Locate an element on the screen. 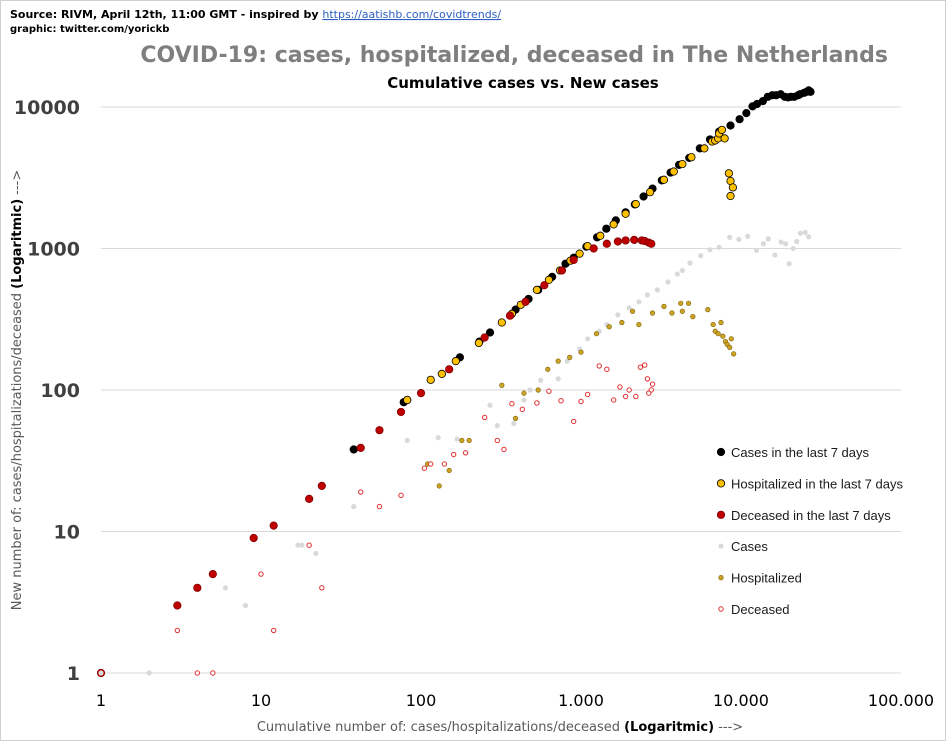 This screenshot has width=946, height=741. x-axis-ticks: 1 10 100 1.000 10.000 100.000 is located at coordinates (515, 700).